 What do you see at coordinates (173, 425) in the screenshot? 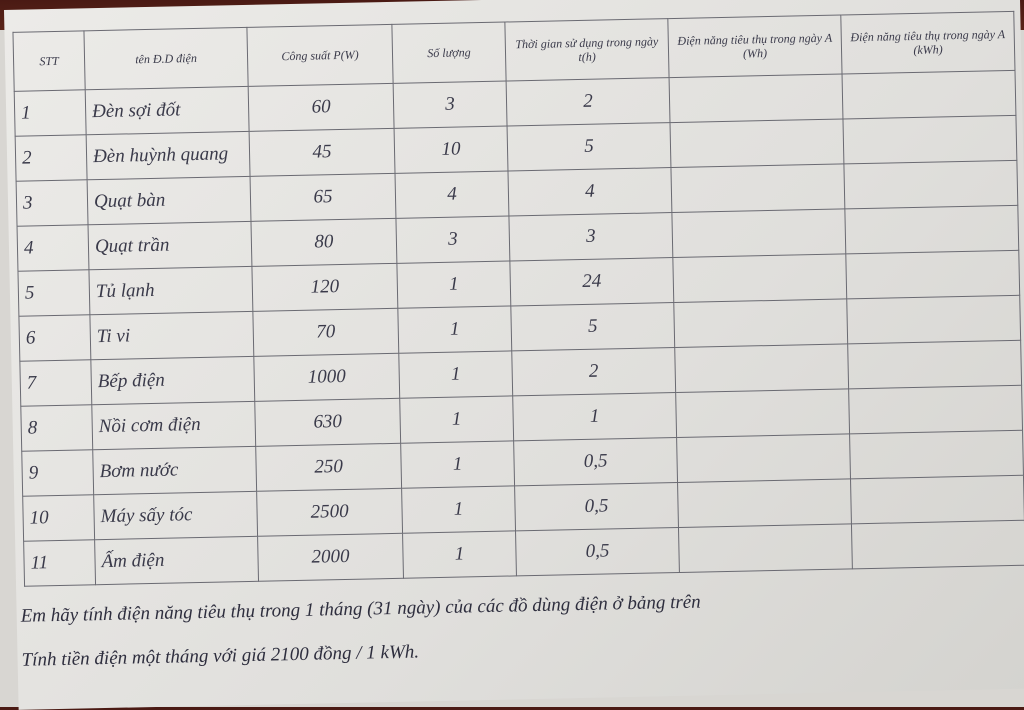
I see `appliance-name: Nồi cơm điện` at bounding box center [173, 425].